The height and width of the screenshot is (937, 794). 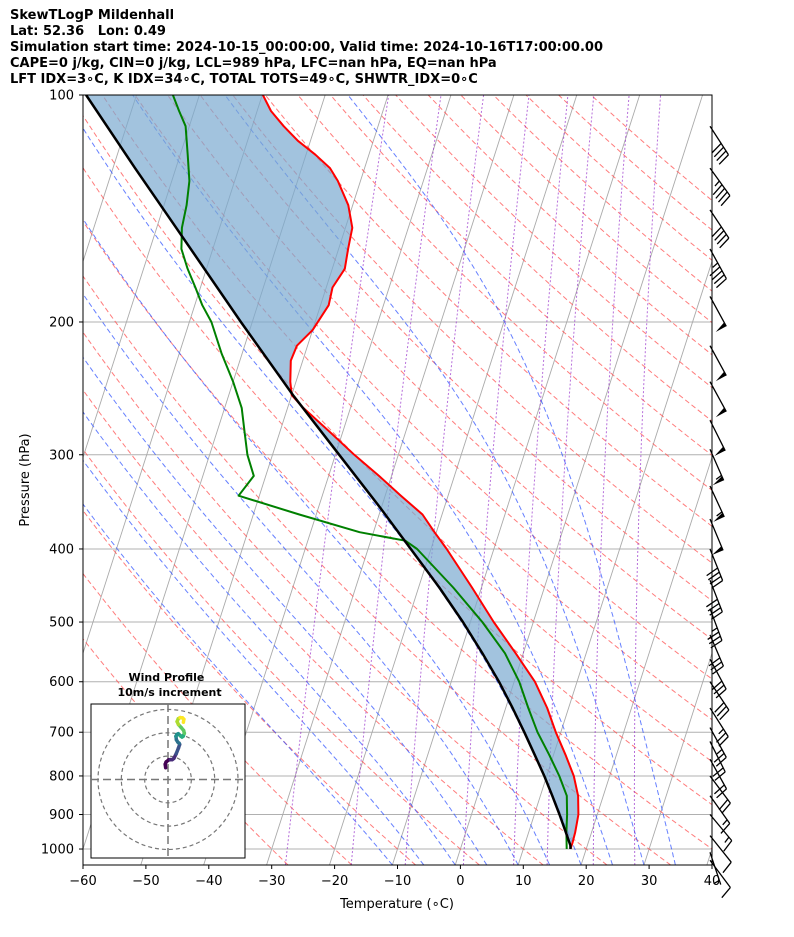 I want to click on x-tick-label: 30, so click(x=649, y=881).